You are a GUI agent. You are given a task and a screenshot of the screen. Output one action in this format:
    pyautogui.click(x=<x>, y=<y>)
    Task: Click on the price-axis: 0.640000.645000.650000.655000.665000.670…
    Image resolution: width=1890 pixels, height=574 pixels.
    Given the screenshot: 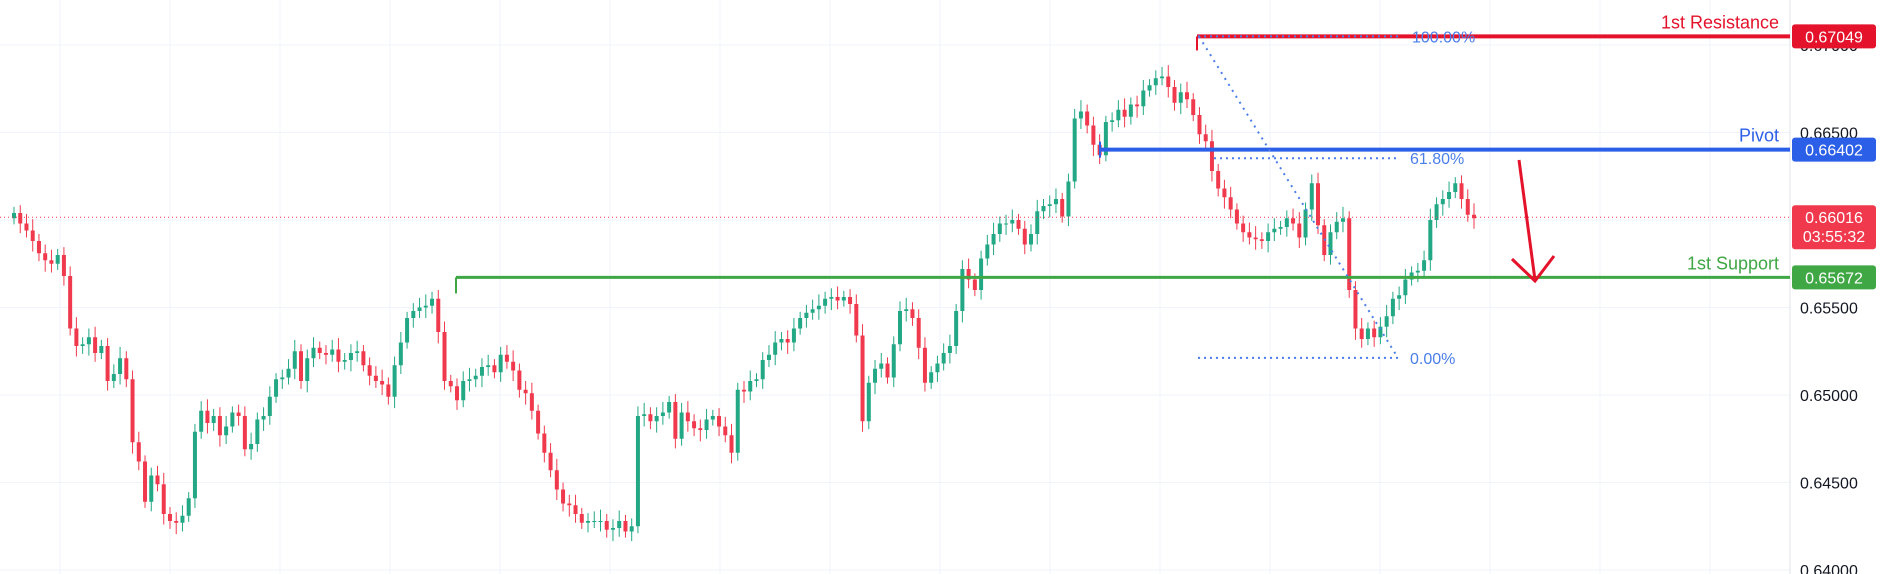 What is the action you would take?
    pyautogui.click(x=1829, y=306)
    